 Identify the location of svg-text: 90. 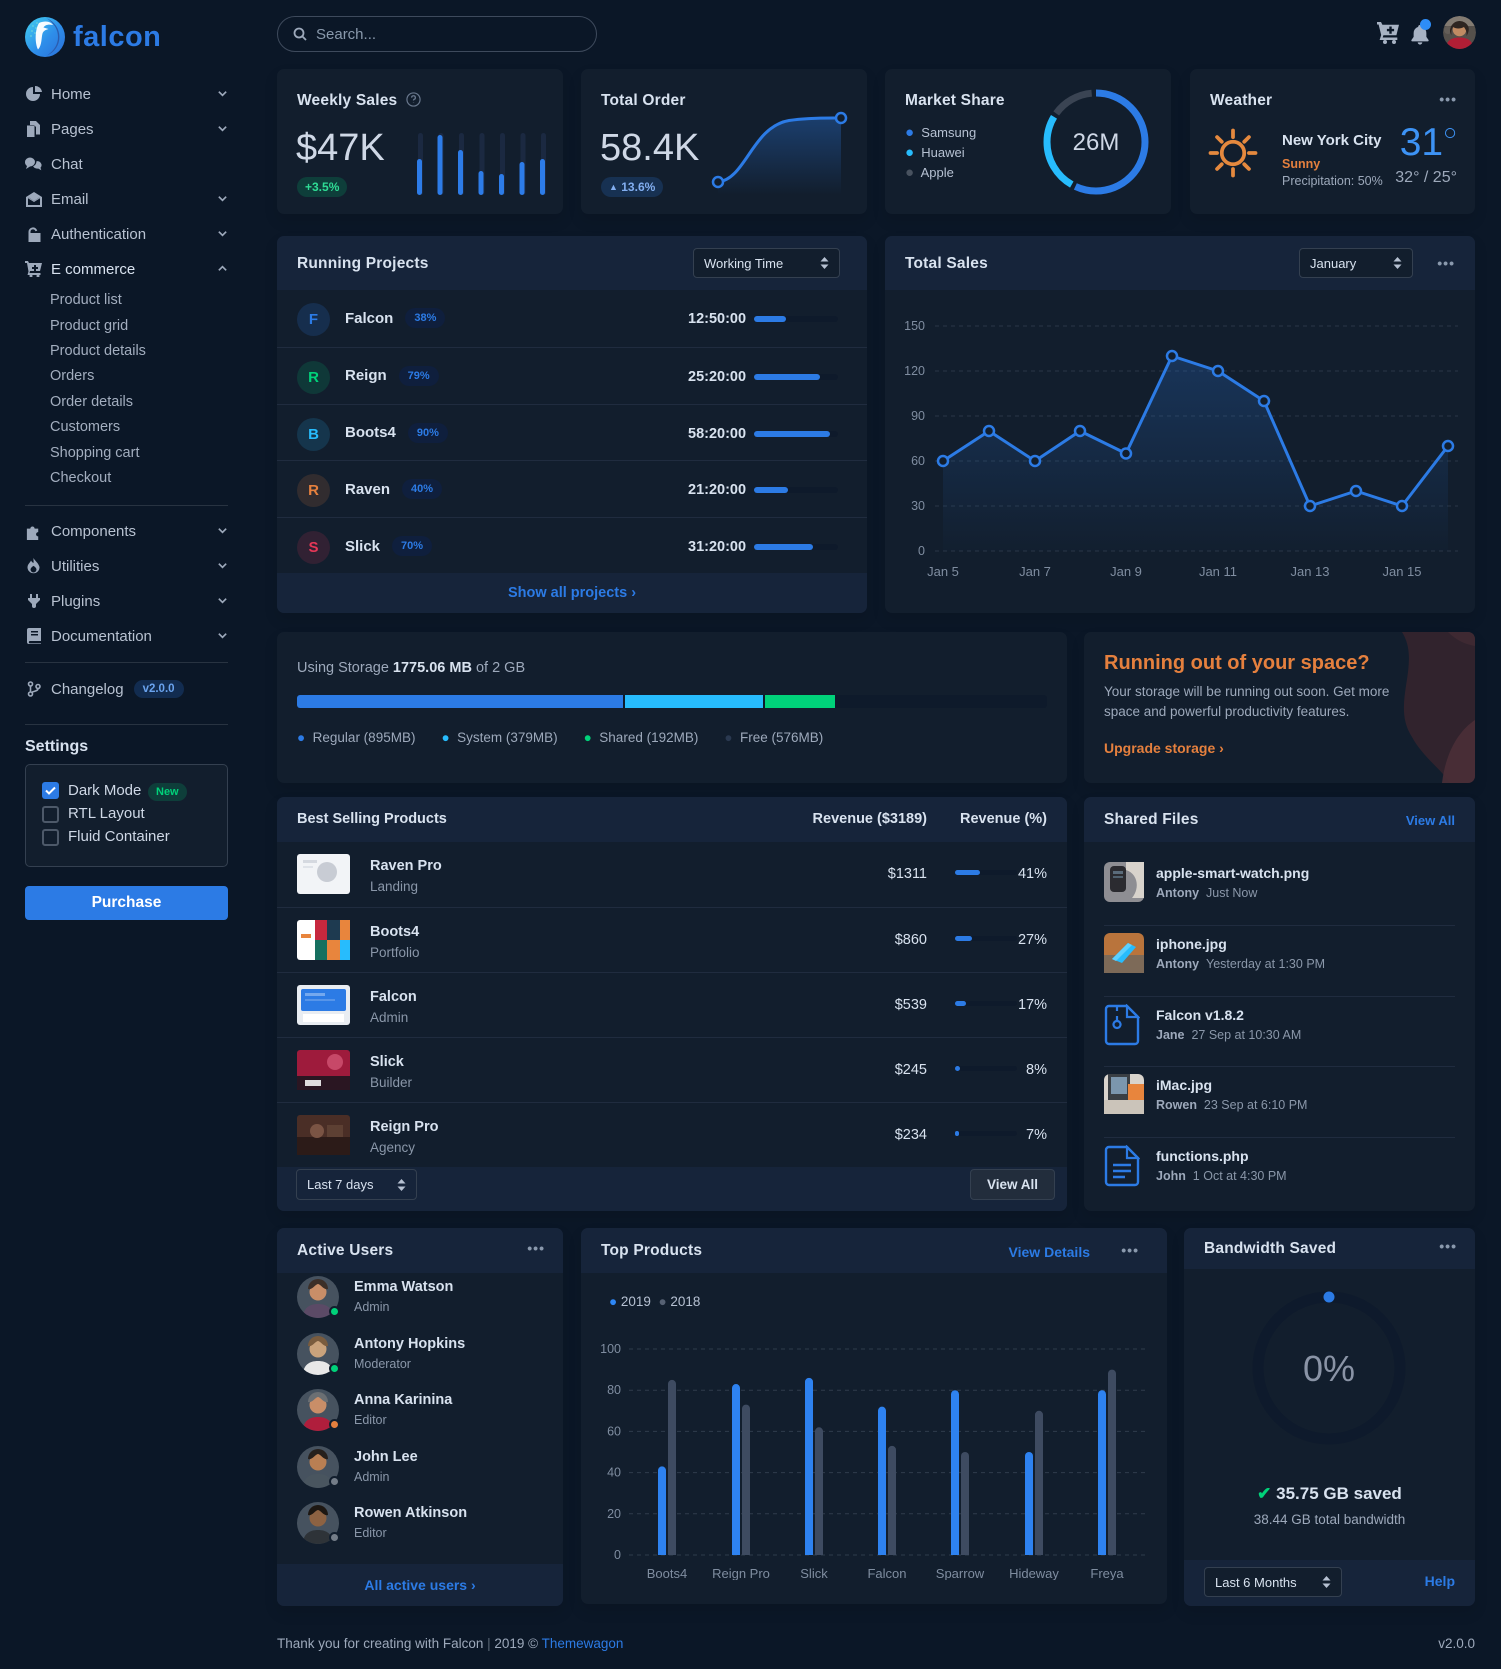
(918, 416).